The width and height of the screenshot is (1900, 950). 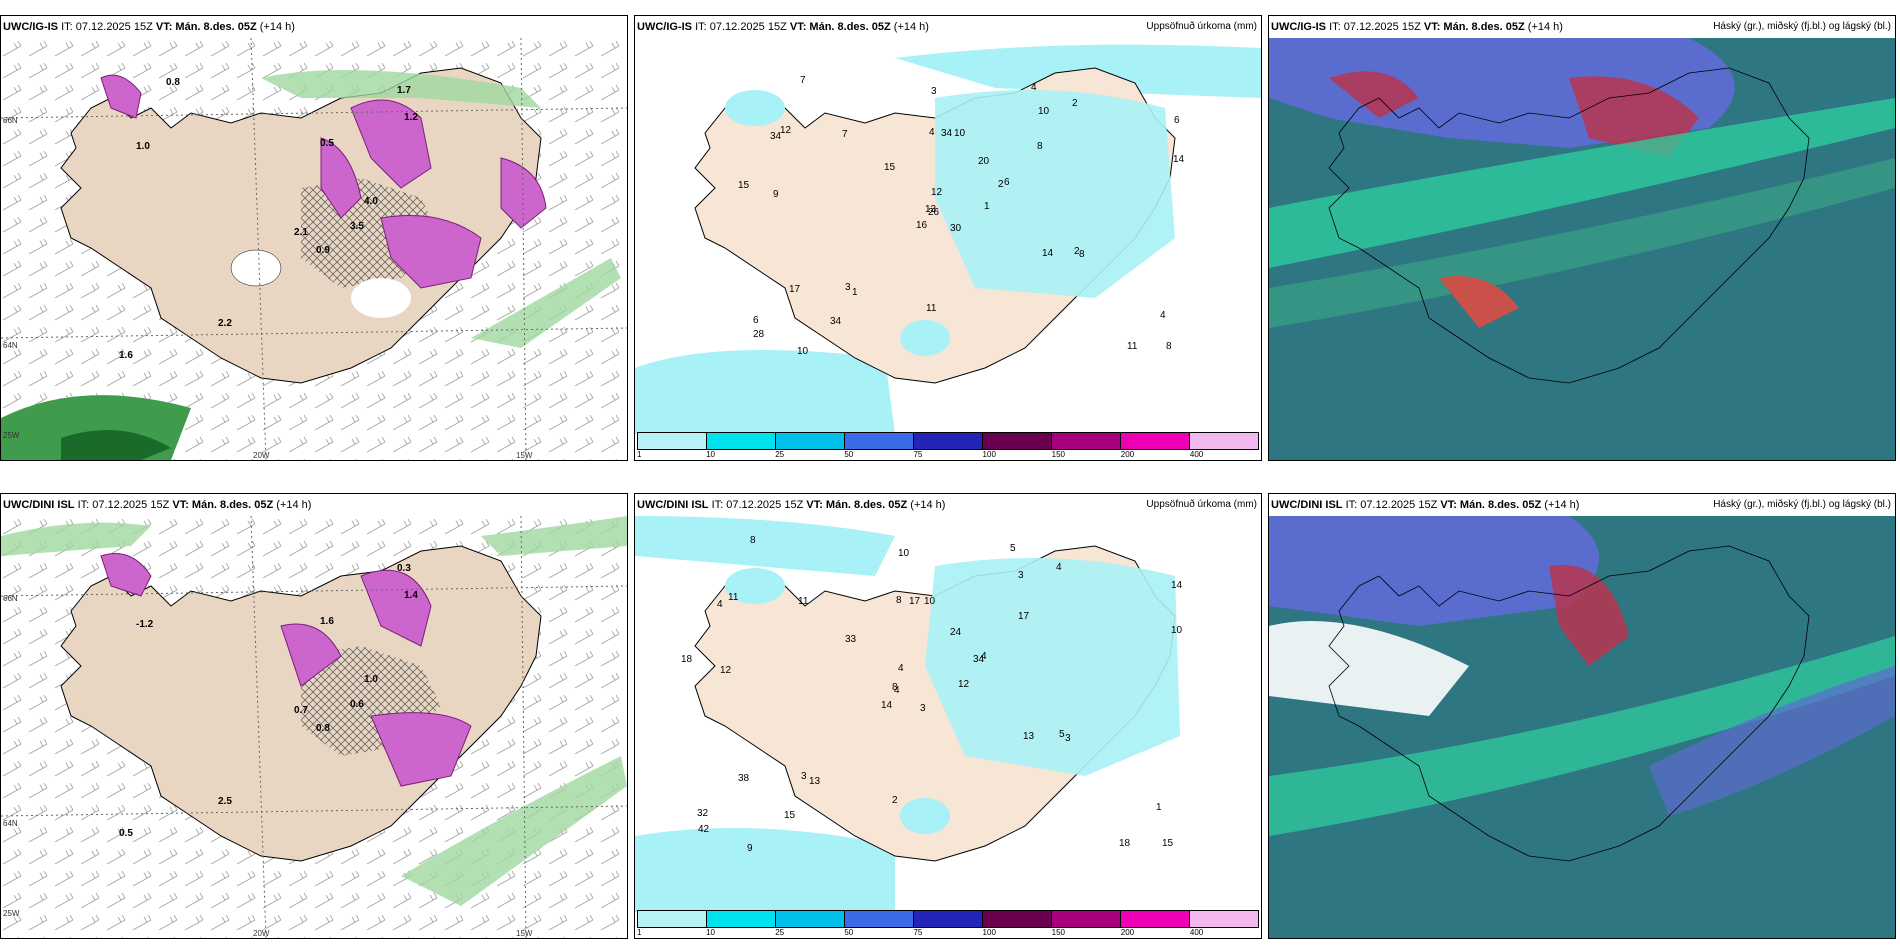 What do you see at coordinates (225, 323) in the screenshot?
I see `map-value-label: 2.2` at bounding box center [225, 323].